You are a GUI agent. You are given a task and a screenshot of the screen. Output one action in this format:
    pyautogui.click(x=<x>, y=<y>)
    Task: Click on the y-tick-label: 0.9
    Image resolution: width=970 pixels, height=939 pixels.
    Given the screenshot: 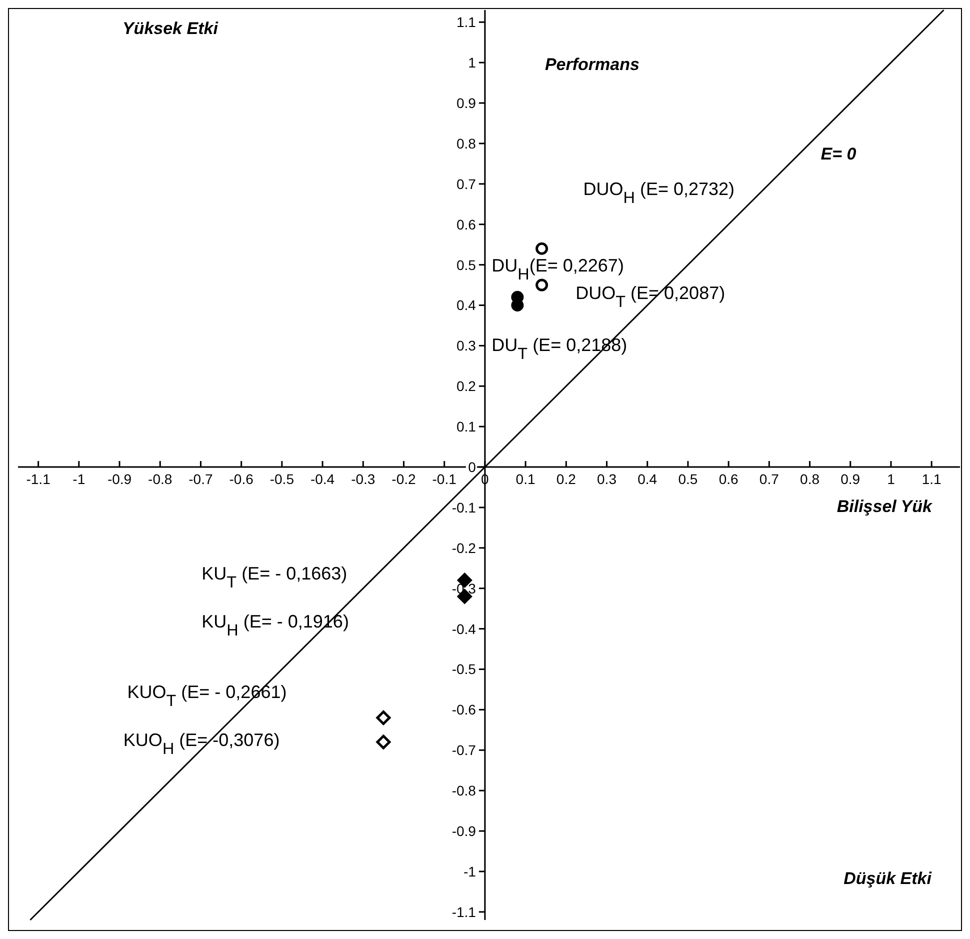 What is the action you would take?
    pyautogui.click(x=466, y=103)
    